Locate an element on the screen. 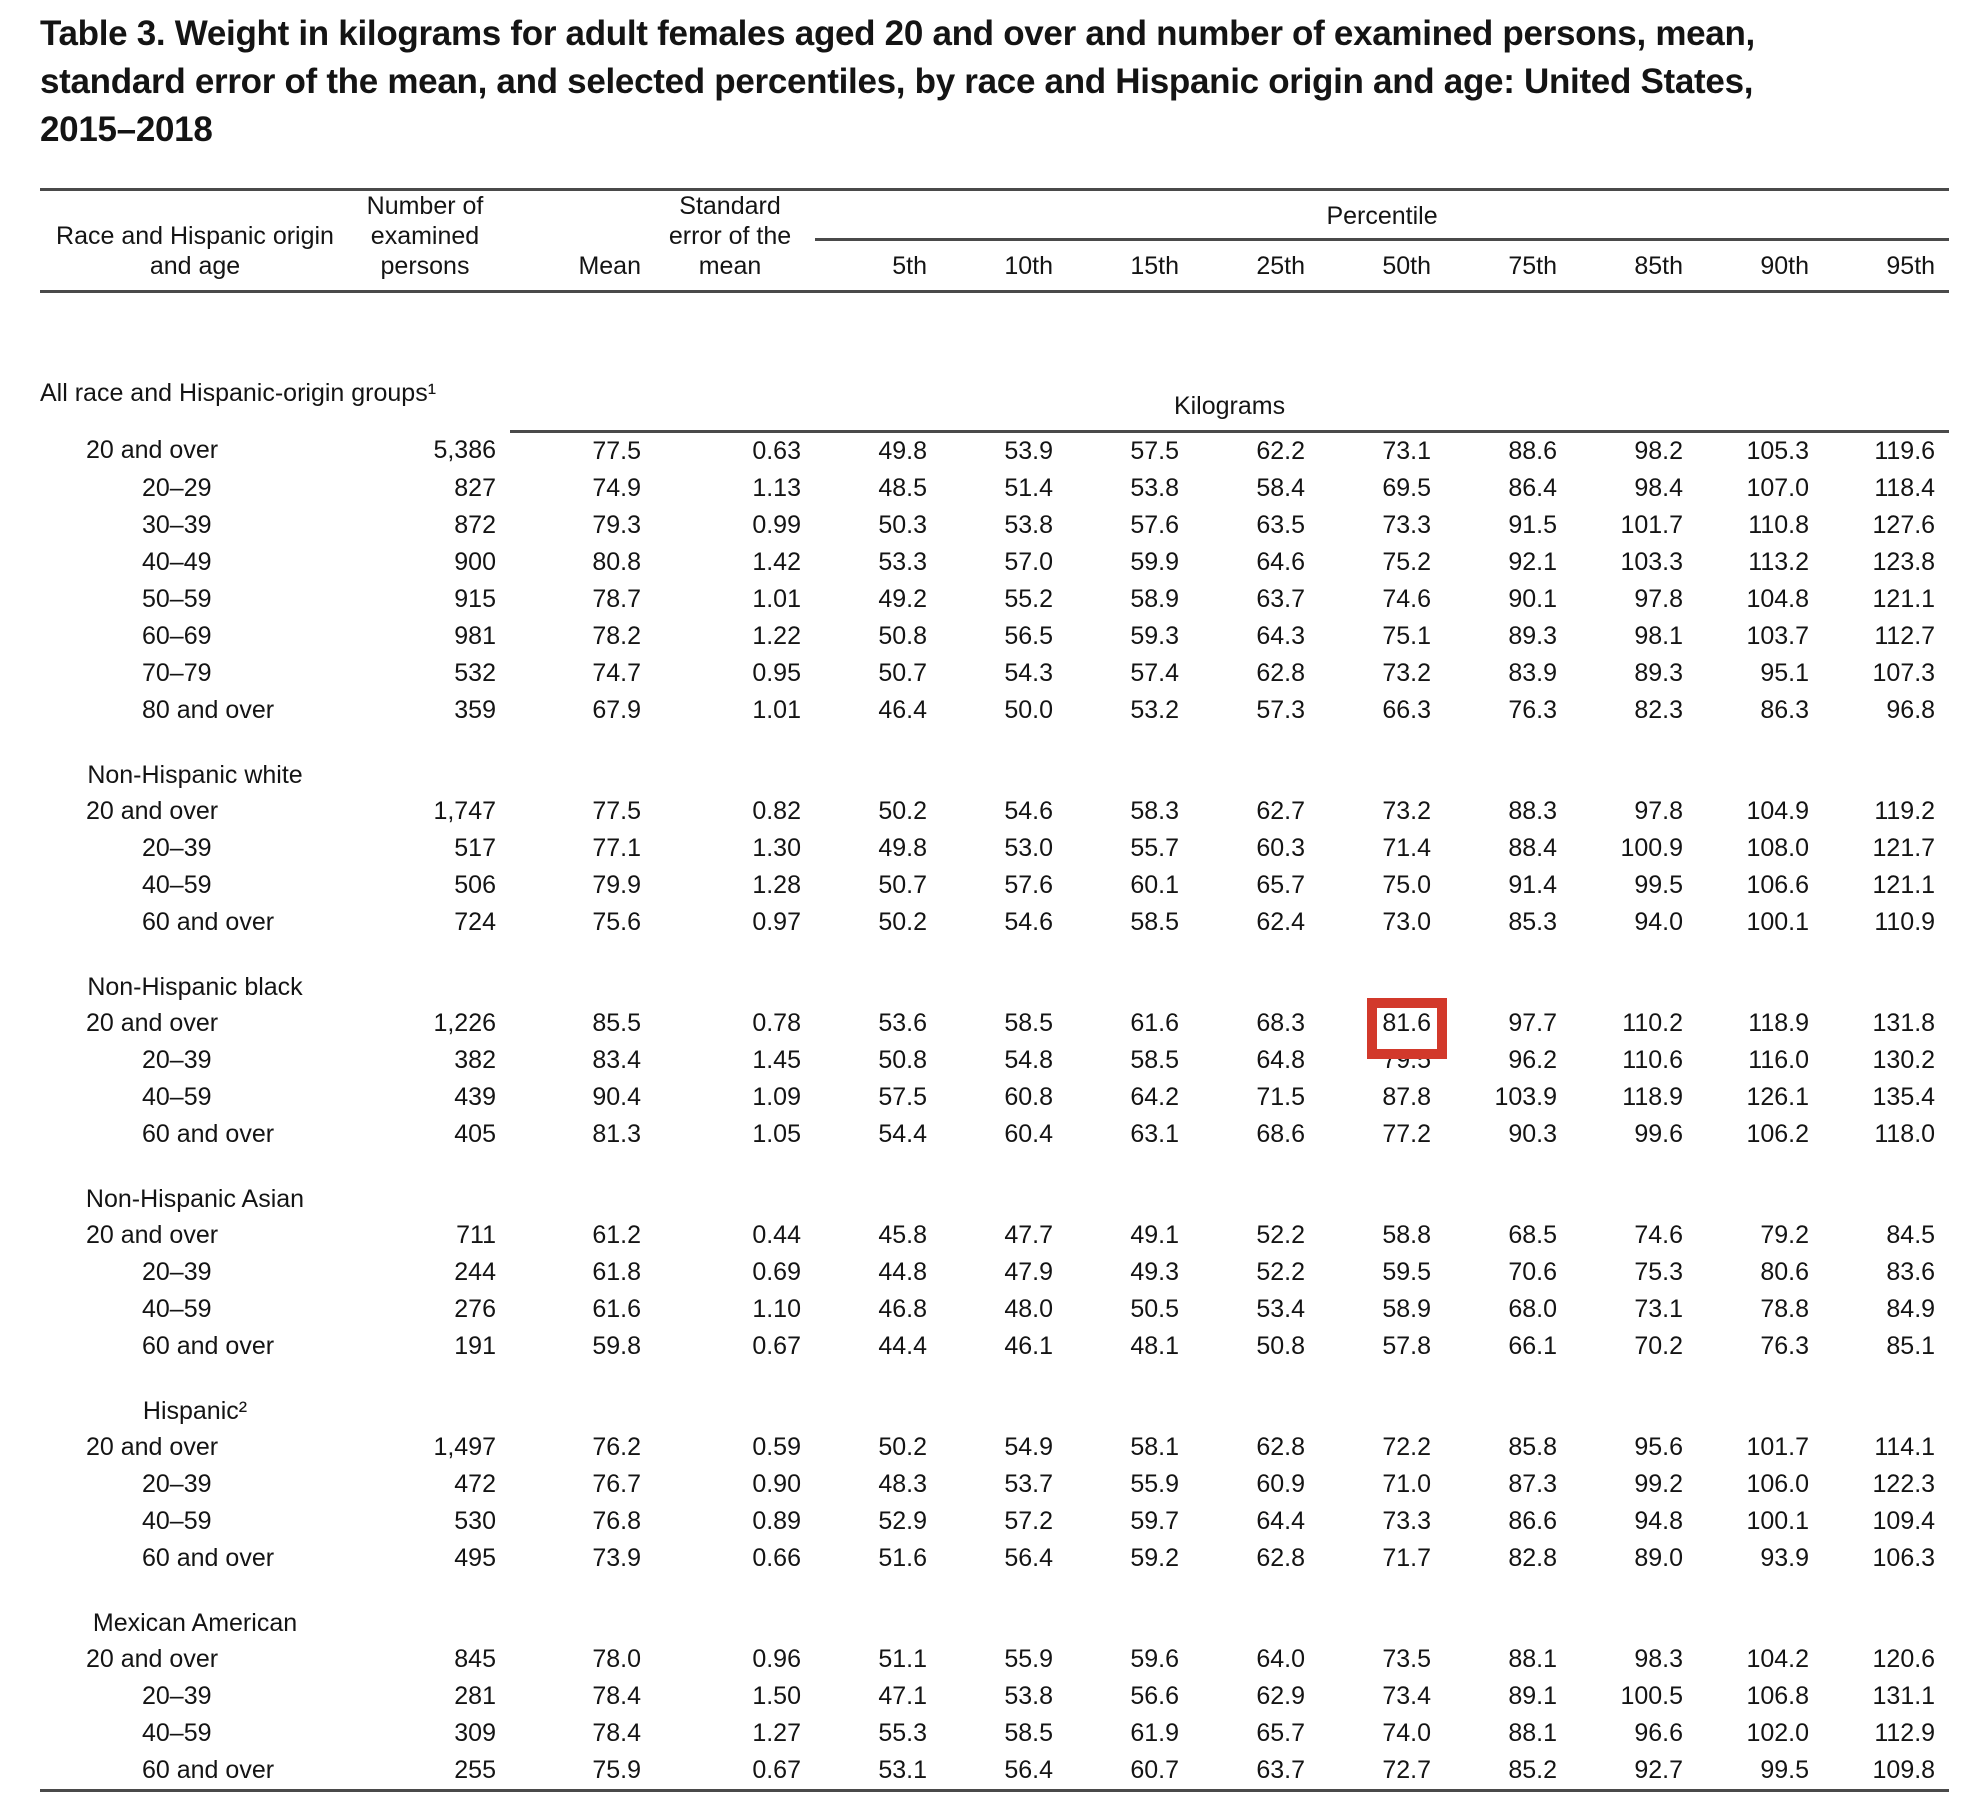 The height and width of the screenshot is (1810, 1968). table-cell: 66.3 is located at coordinates (1406, 709).